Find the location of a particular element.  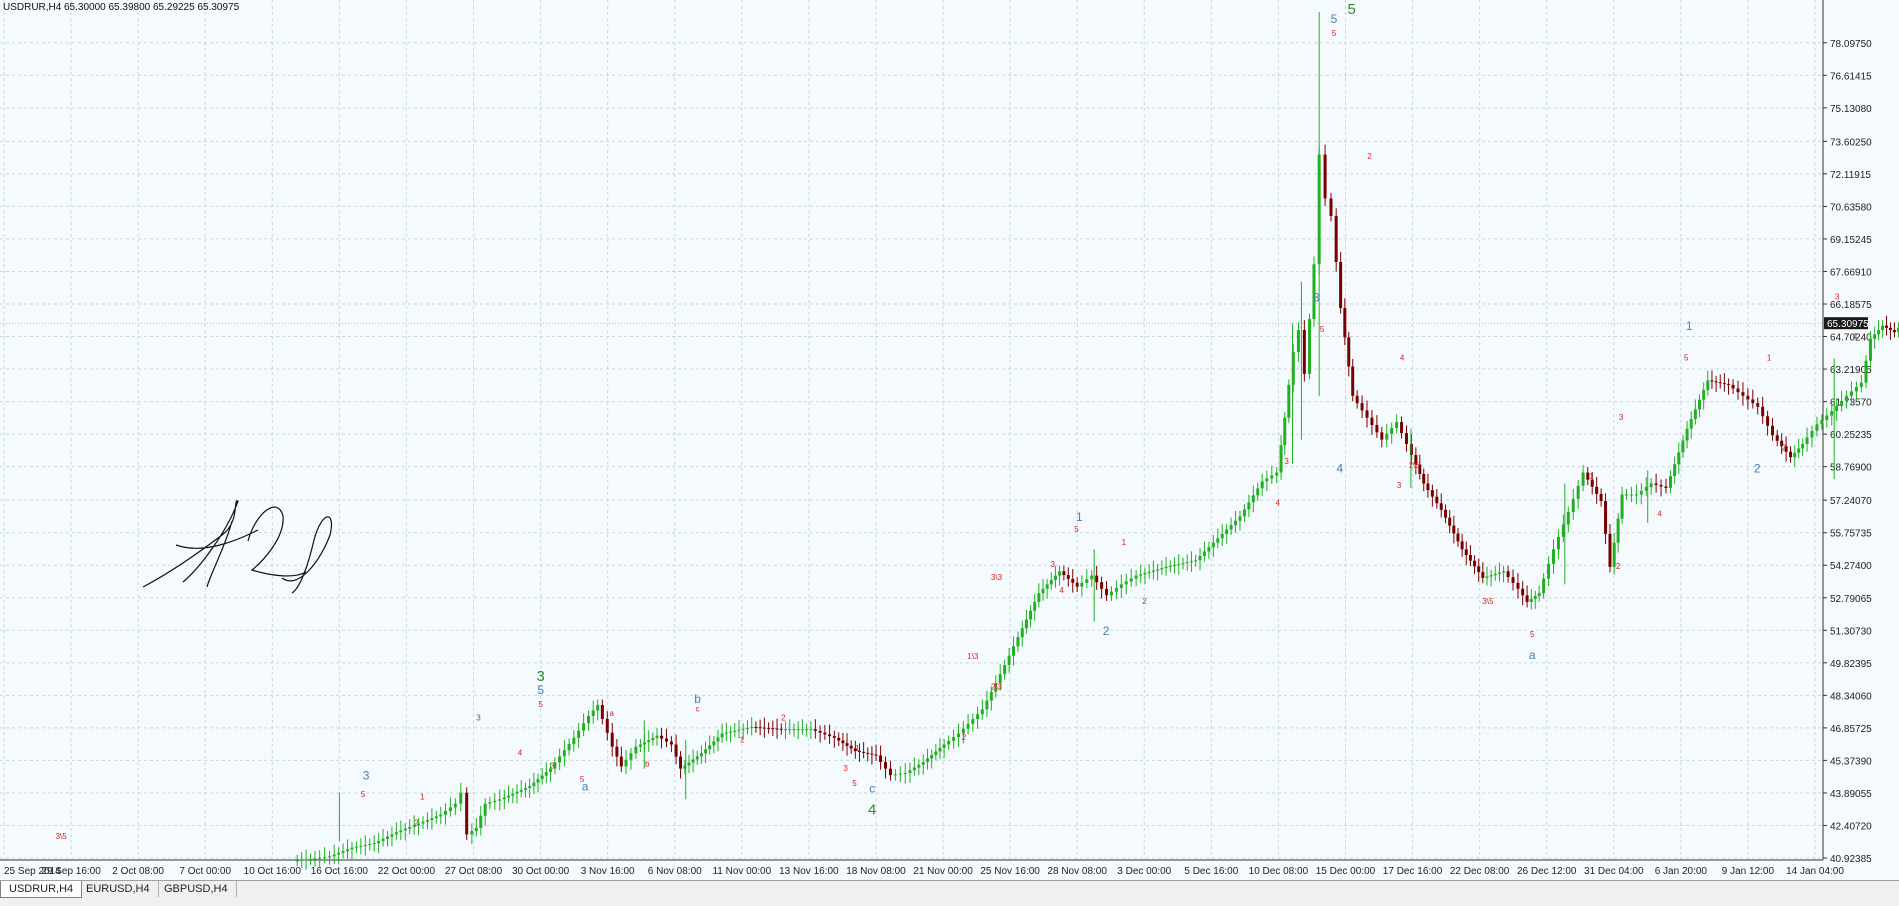

y-tick-label: 60.25235 is located at coordinates (1851, 435).